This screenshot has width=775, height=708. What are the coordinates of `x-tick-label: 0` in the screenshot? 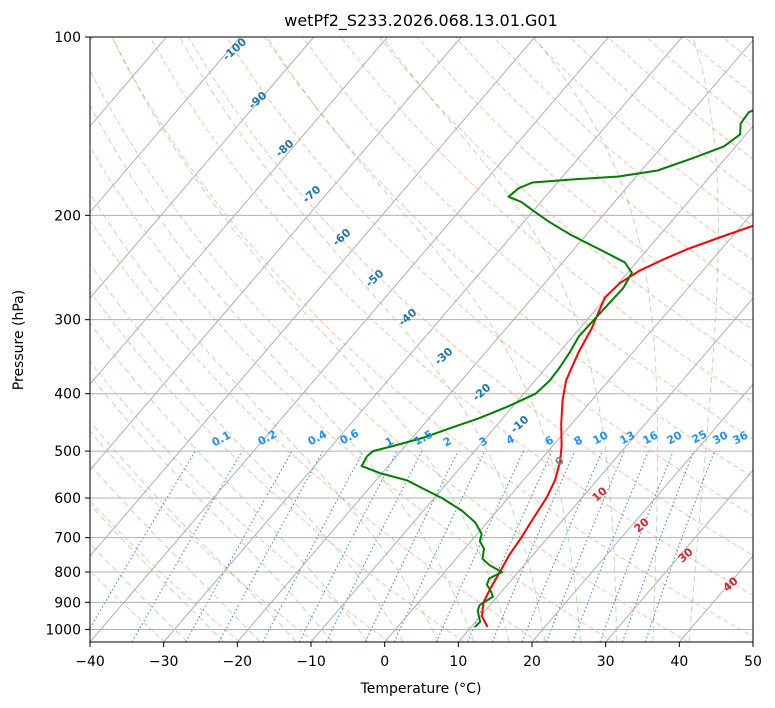 It's located at (384, 662).